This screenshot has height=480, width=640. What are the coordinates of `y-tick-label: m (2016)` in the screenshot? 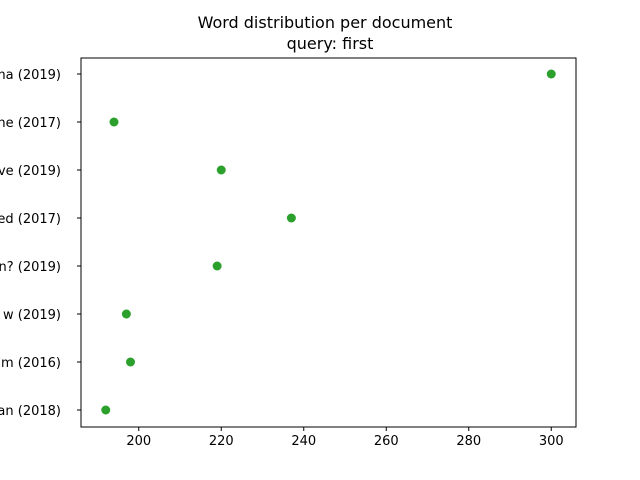 It's located at (31, 363).